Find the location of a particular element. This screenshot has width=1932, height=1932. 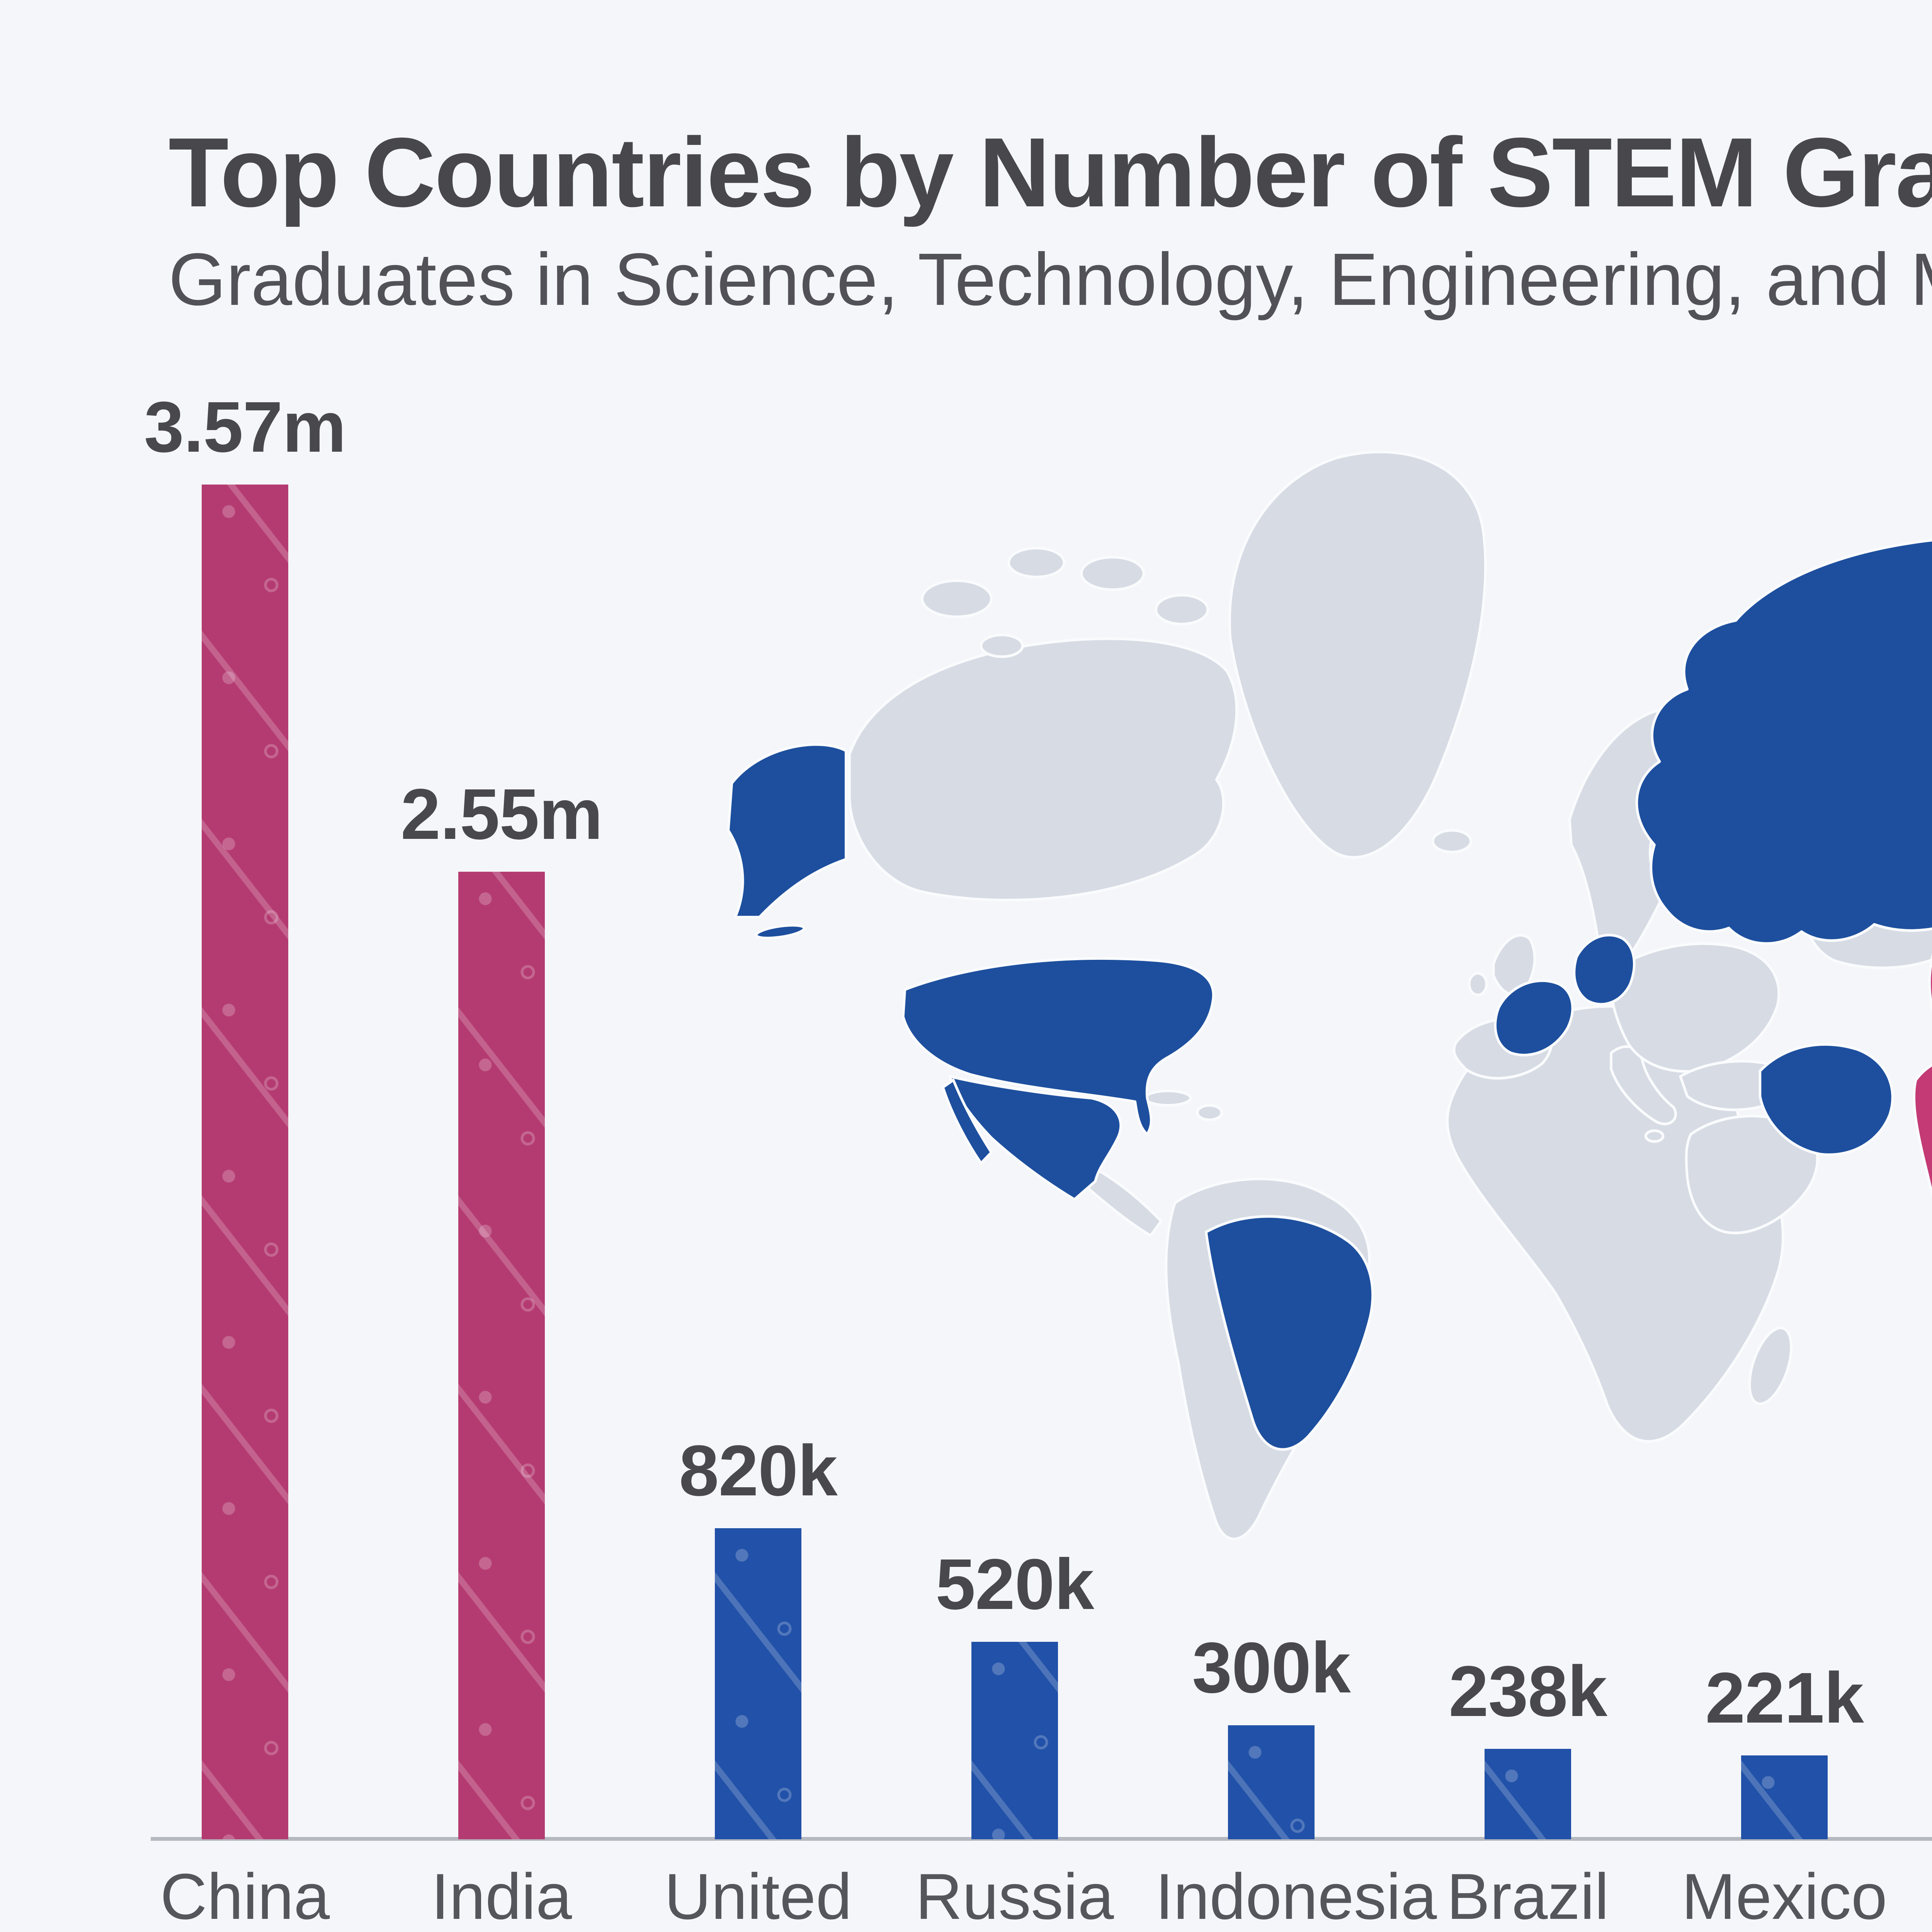

country-label: Brazil is located at coordinates (1527, 1896).